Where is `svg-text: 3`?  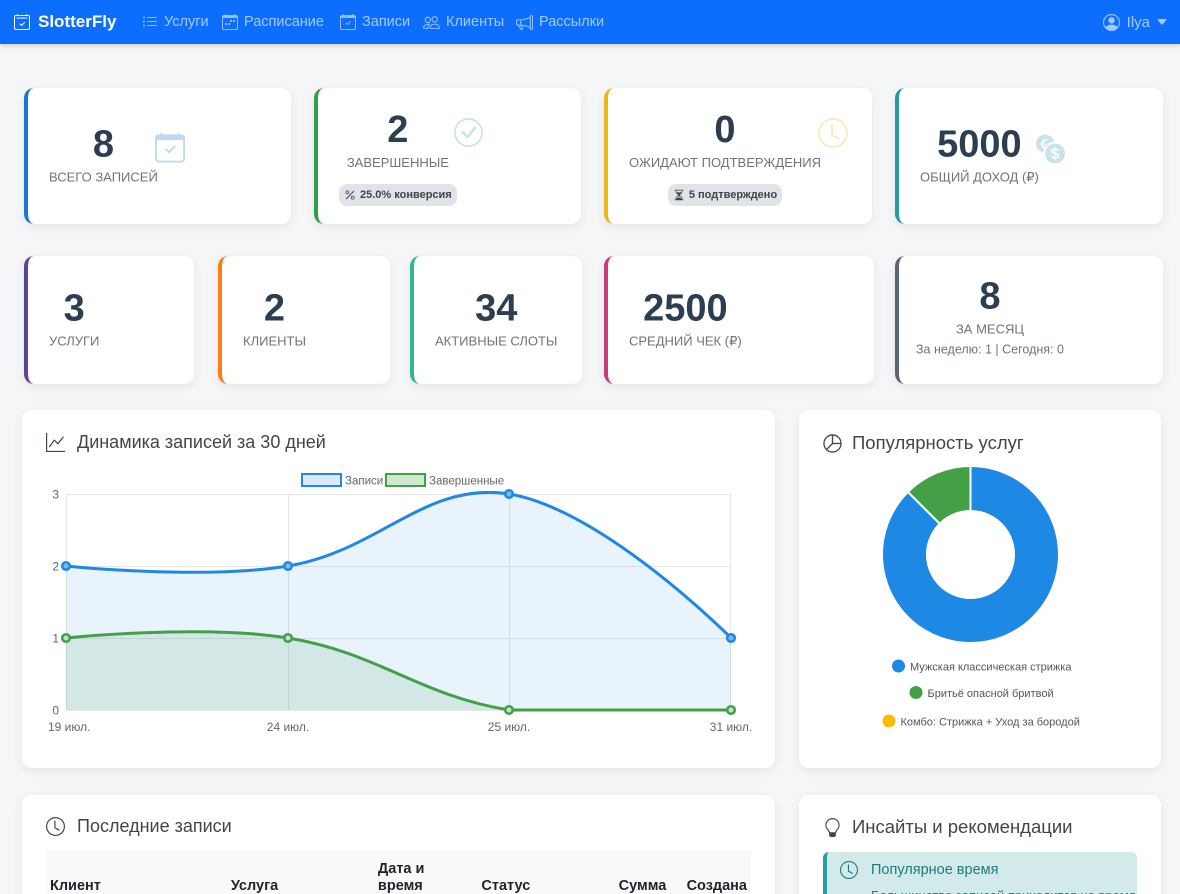
svg-text: 3 is located at coordinates (55, 495).